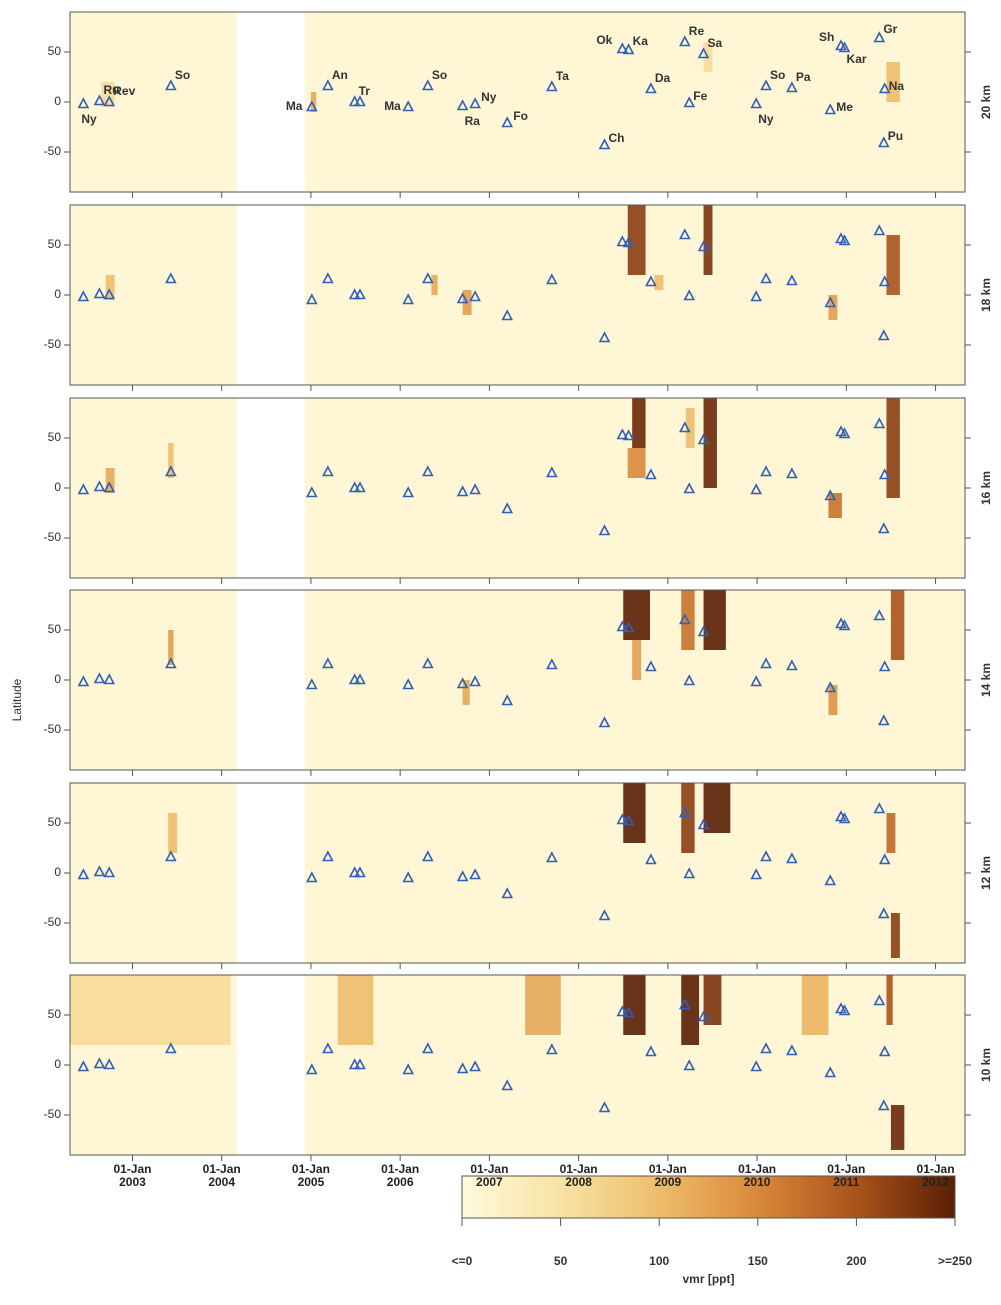 Image resolution: width=1001 pixels, height=1305 pixels. Describe the element at coordinates (857, 59) in the screenshot. I see `volcano-label: Kar` at that location.